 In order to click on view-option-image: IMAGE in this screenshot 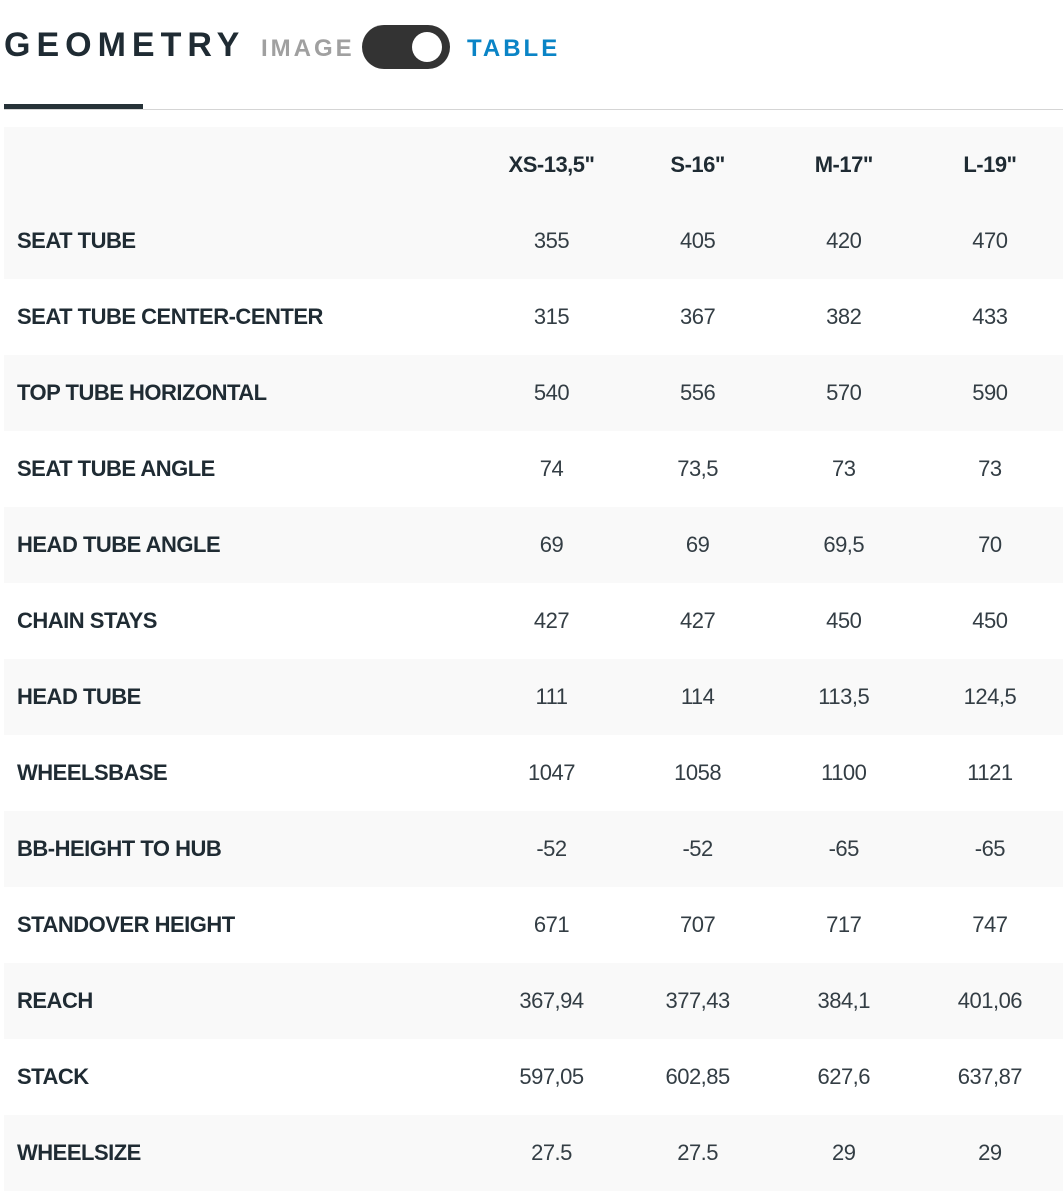, I will do `click(308, 48)`.